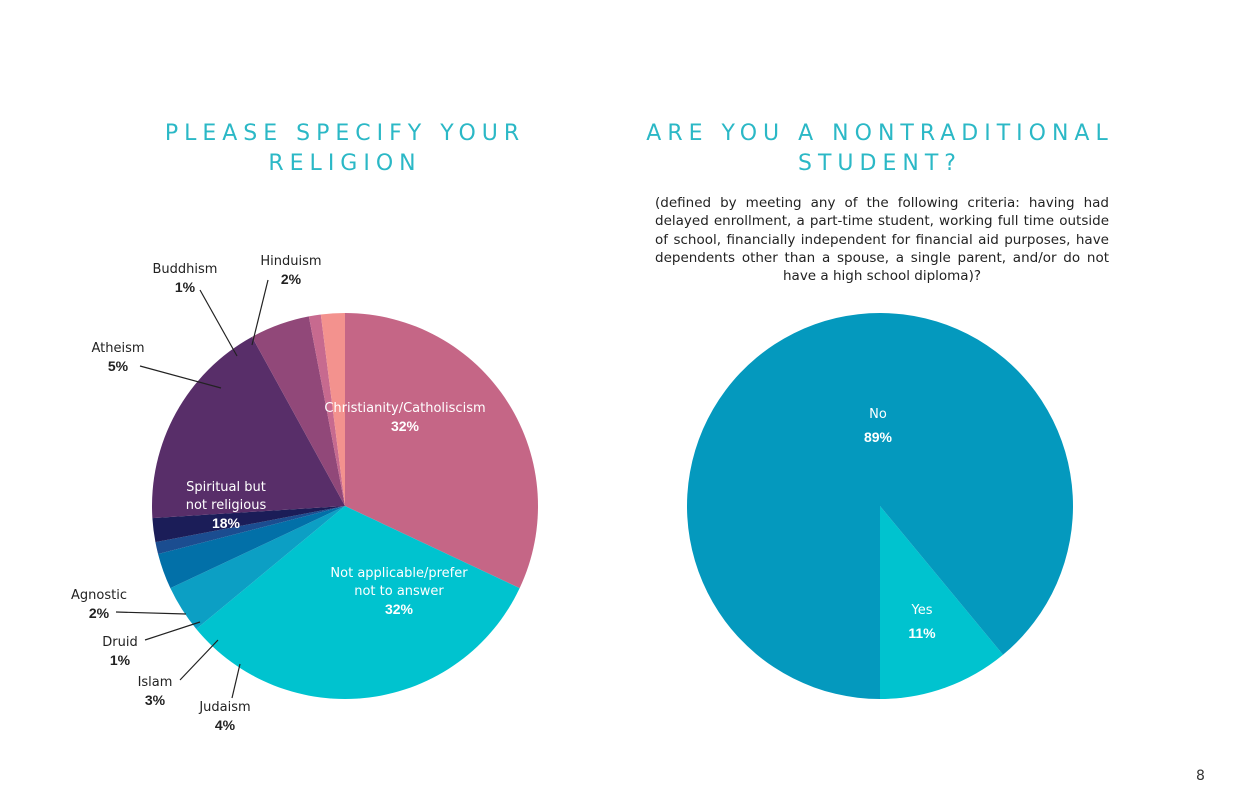 The height and width of the screenshot is (803, 1241). Describe the element at coordinates (224, 707) in the screenshot. I see `religion-label-judaism-name: Judaism` at that location.